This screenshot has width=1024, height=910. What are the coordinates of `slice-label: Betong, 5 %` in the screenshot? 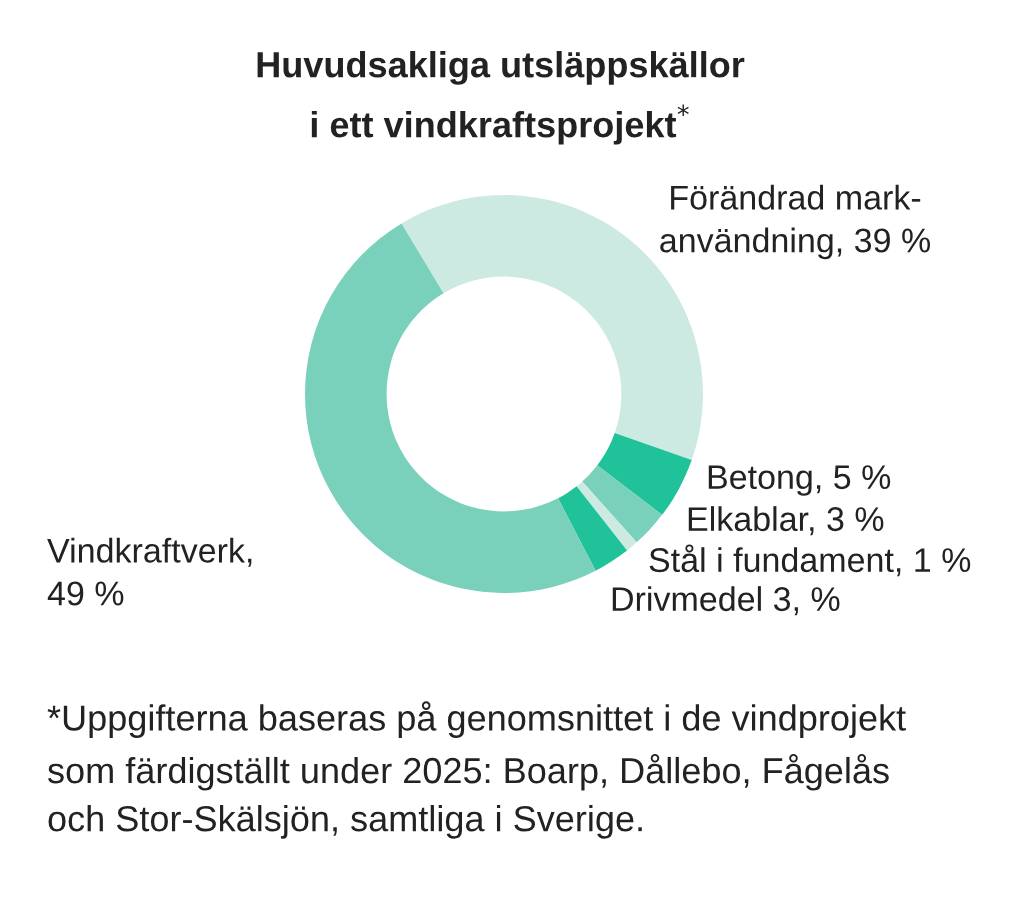 It's located at (799, 480).